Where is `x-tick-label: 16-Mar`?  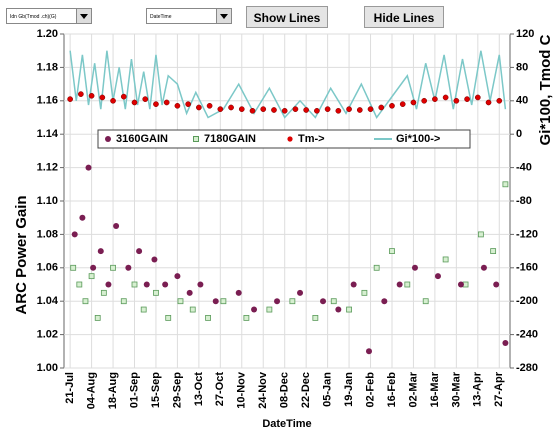
x-tick-label: 16-Mar is located at coordinates (435, 389).